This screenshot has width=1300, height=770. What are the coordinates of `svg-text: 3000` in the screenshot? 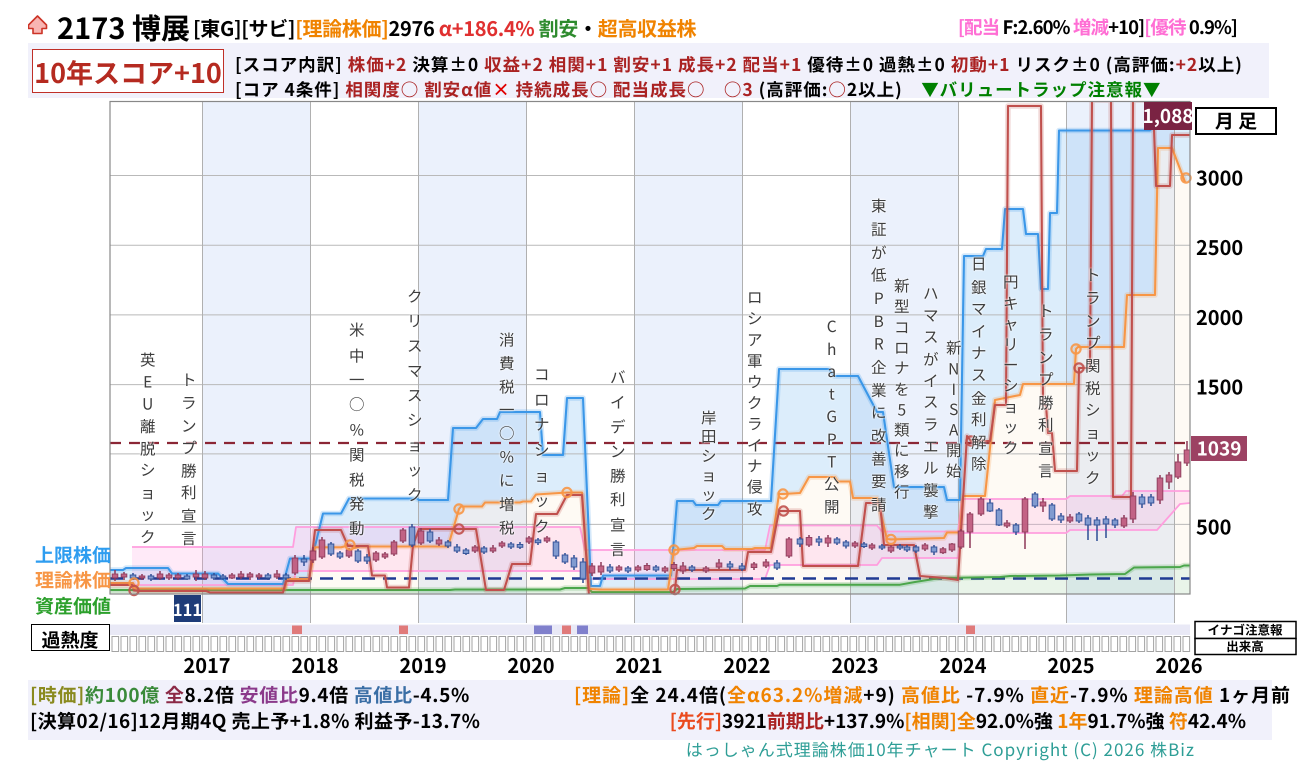 It's located at (1219, 177).